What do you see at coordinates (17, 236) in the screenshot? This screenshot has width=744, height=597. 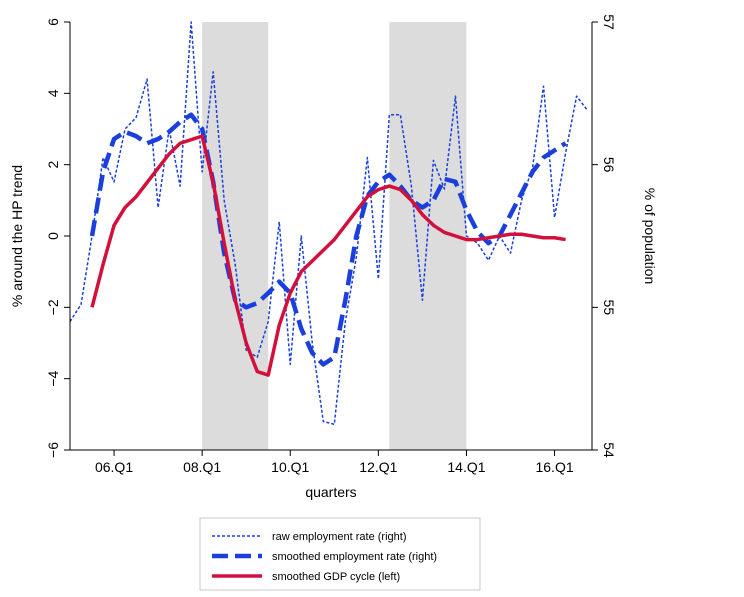 I see `y-axis-label: % around the HP trend` at bounding box center [17, 236].